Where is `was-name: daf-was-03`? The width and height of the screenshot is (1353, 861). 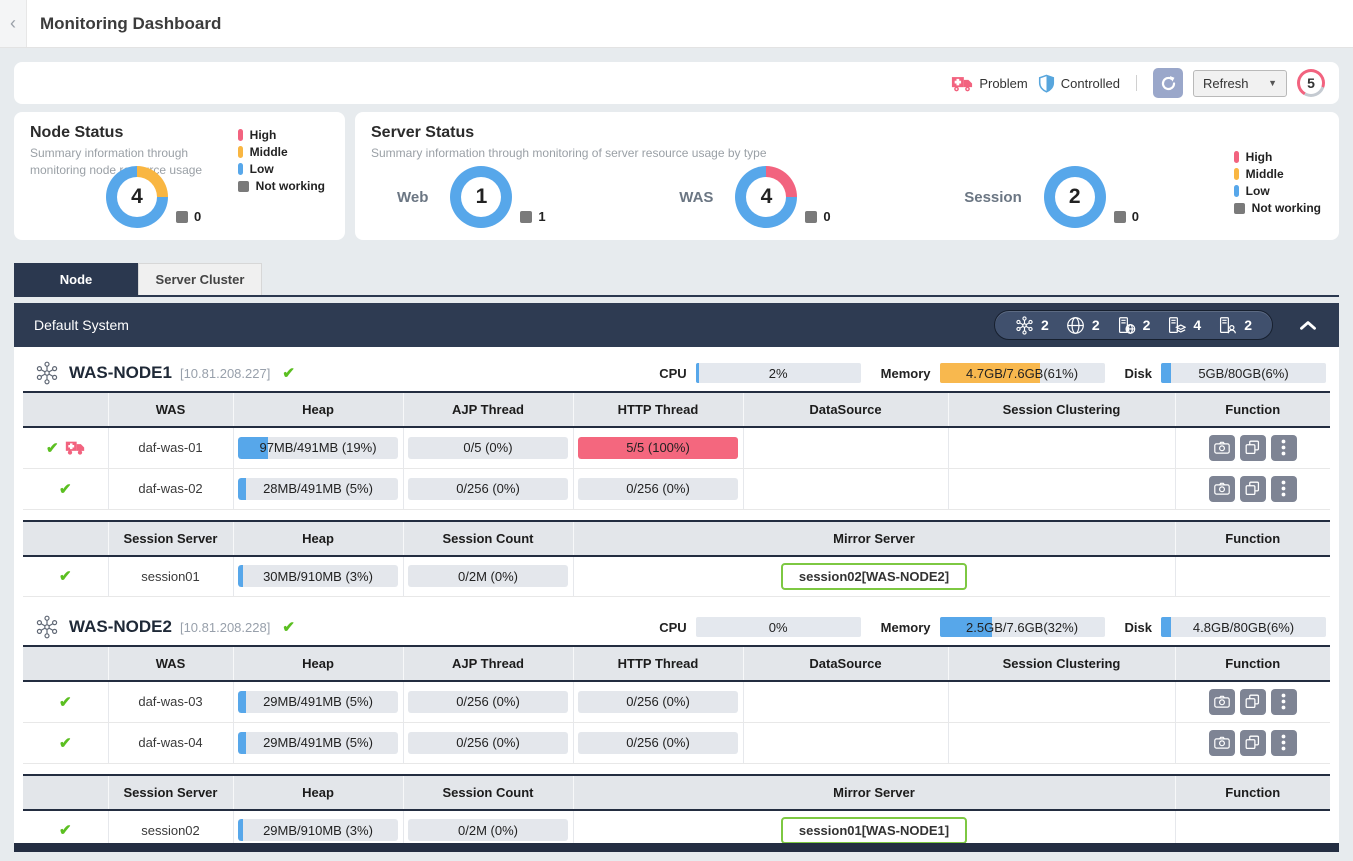 was-name: daf-was-03 is located at coordinates (170, 702).